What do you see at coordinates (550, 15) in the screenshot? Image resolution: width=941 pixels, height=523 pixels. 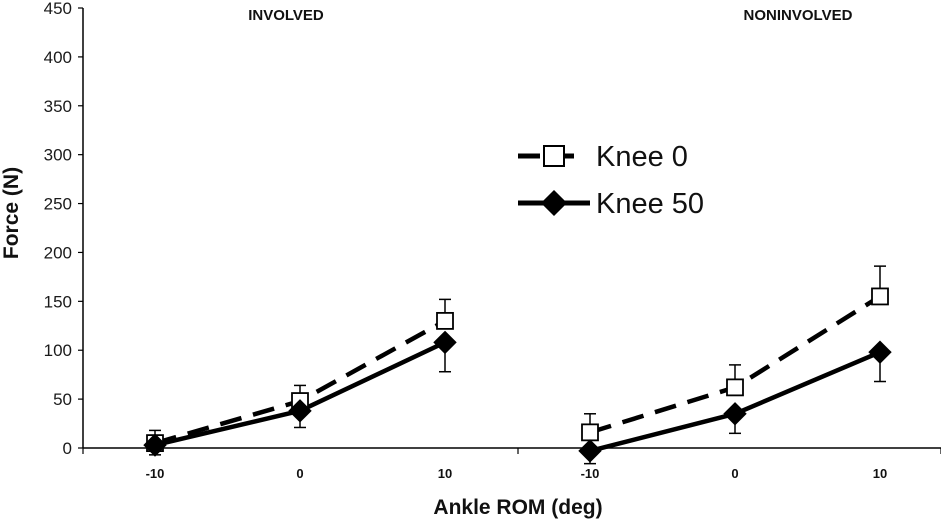 I see `panel-titles: INVOLVED NONINVOLVED` at bounding box center [550, 15].